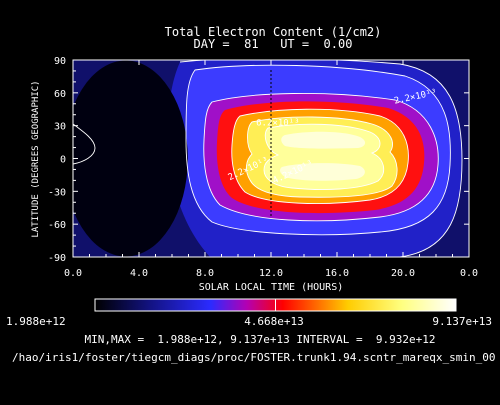 This screenshot has width=500, height=405. What do you see at coordinates (277, 124) in the screenshot?
I see `contour-label: 6.2×10¹³` at bounding box center [277, 124].